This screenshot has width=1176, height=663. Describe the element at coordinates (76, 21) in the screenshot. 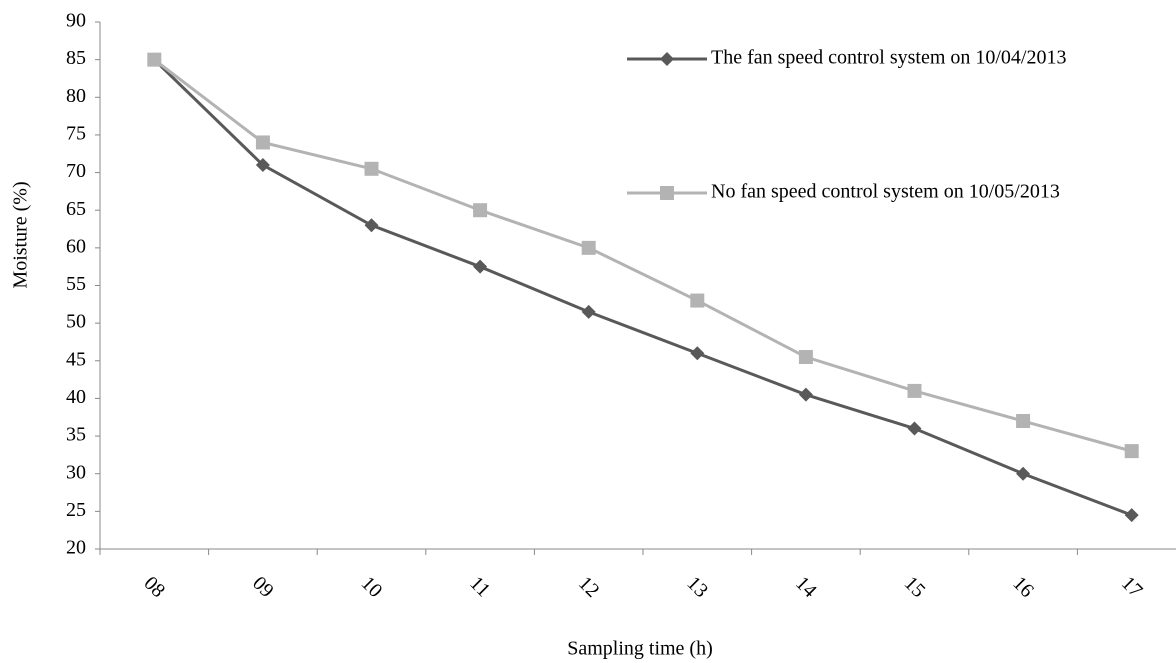

I see `y-tick-label: 90` at that location.